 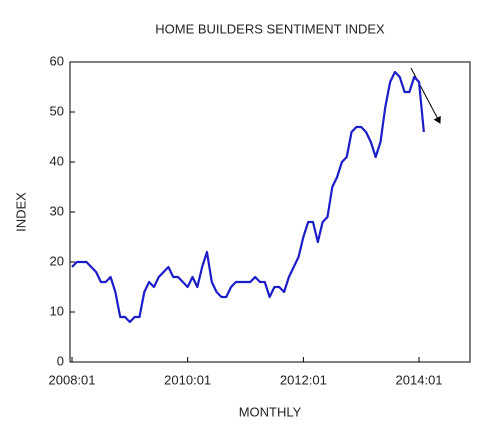 What do you see at coordinates (187, 379) in the screenshot?
I see `x-tick-label: 2010:01` at bounding box center [187, 379].